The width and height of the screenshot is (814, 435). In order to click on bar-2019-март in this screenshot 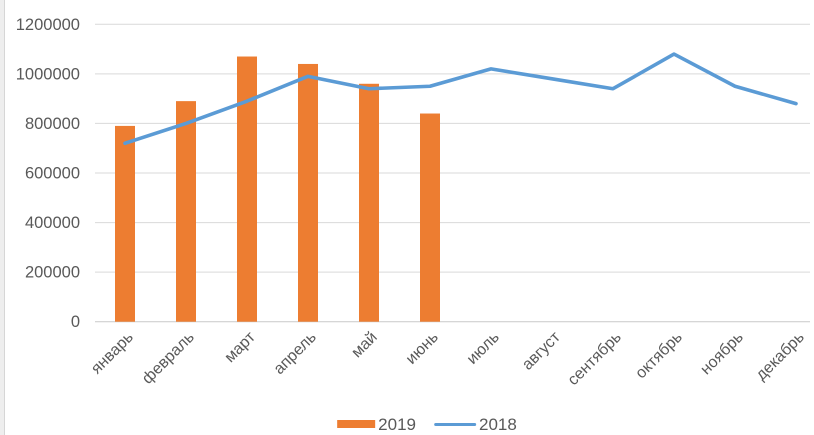, I will do `click(247, 189)`.